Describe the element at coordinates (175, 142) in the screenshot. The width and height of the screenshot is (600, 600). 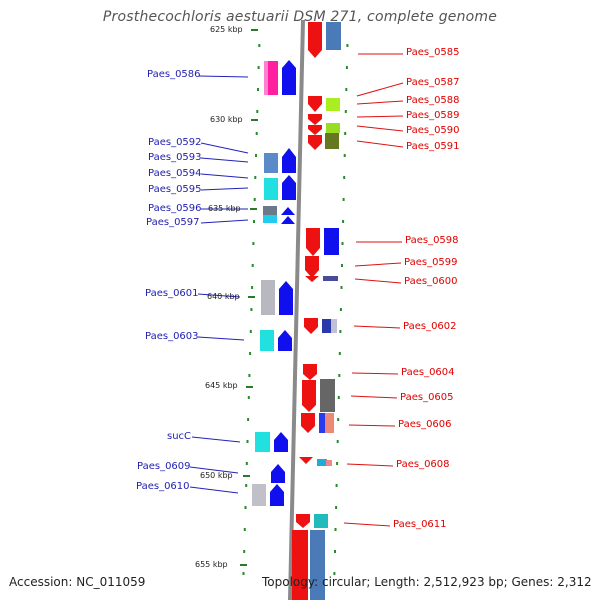
I see `gene-label-paes-0592: Paes_0592` at that location.